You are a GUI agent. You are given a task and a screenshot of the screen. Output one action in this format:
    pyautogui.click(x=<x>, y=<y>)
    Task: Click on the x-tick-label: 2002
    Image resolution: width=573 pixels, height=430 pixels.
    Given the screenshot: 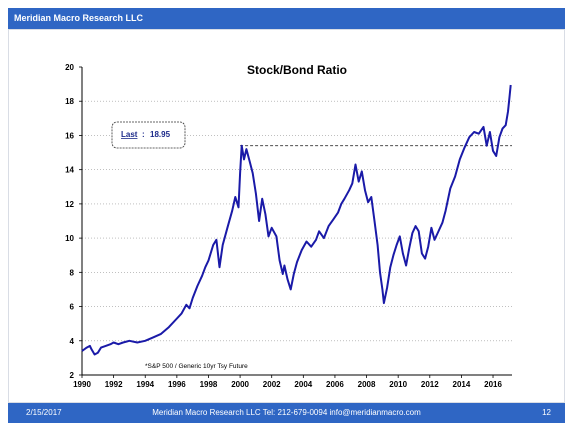 What is the action you would take?
    pyautogui.click(x=272, y=384)
    